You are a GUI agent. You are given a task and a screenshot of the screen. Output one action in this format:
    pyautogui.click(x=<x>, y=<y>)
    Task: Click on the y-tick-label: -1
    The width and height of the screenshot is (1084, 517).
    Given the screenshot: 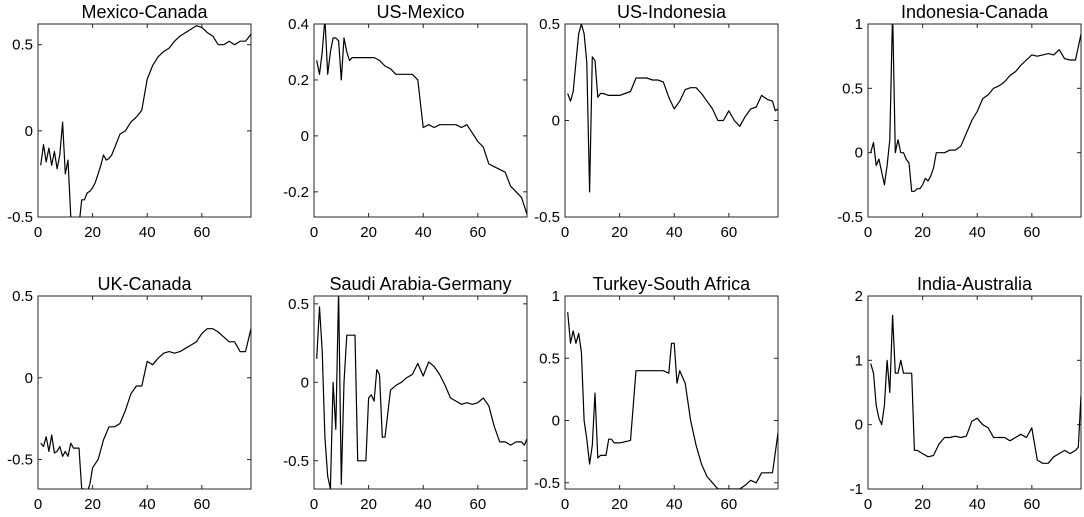 What is the action you would take?
    pyautogui.click(x=856, y=489)
    